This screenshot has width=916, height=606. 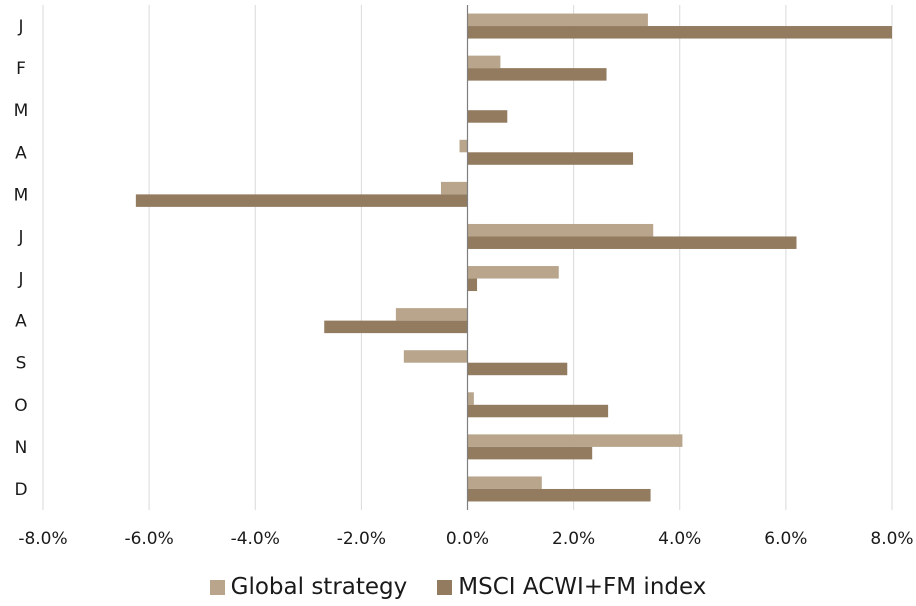 I want to click on x-tick-label: -6.0%, so click(x=148, y=539).